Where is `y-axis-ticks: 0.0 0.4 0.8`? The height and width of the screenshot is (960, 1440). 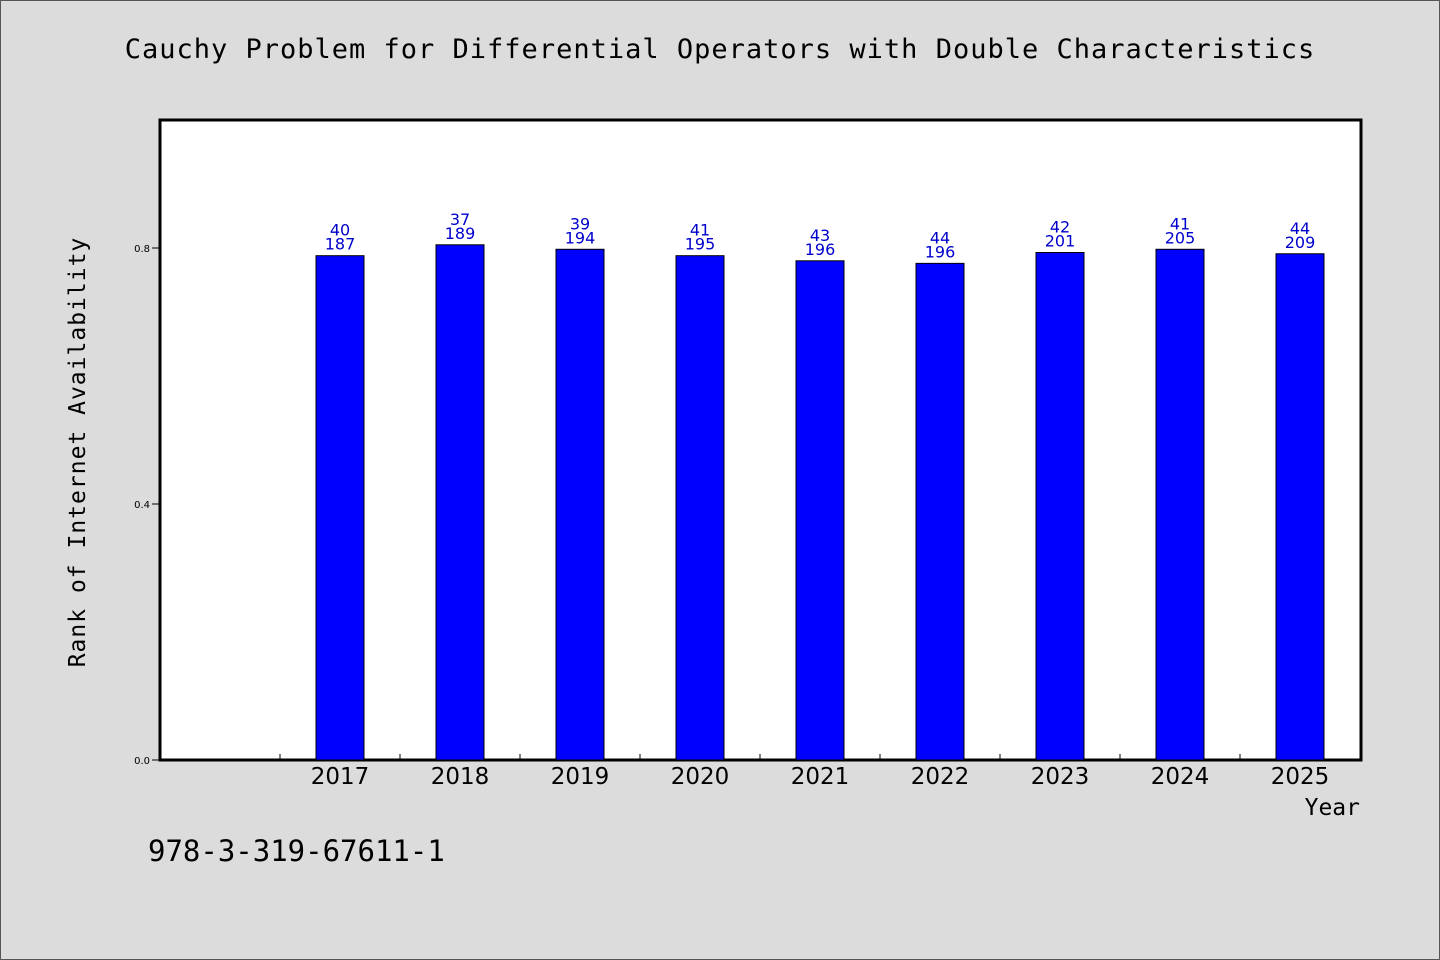 y-axis-ticks: 0.0 0.4 0.8 is located at coordinates (147, 505).